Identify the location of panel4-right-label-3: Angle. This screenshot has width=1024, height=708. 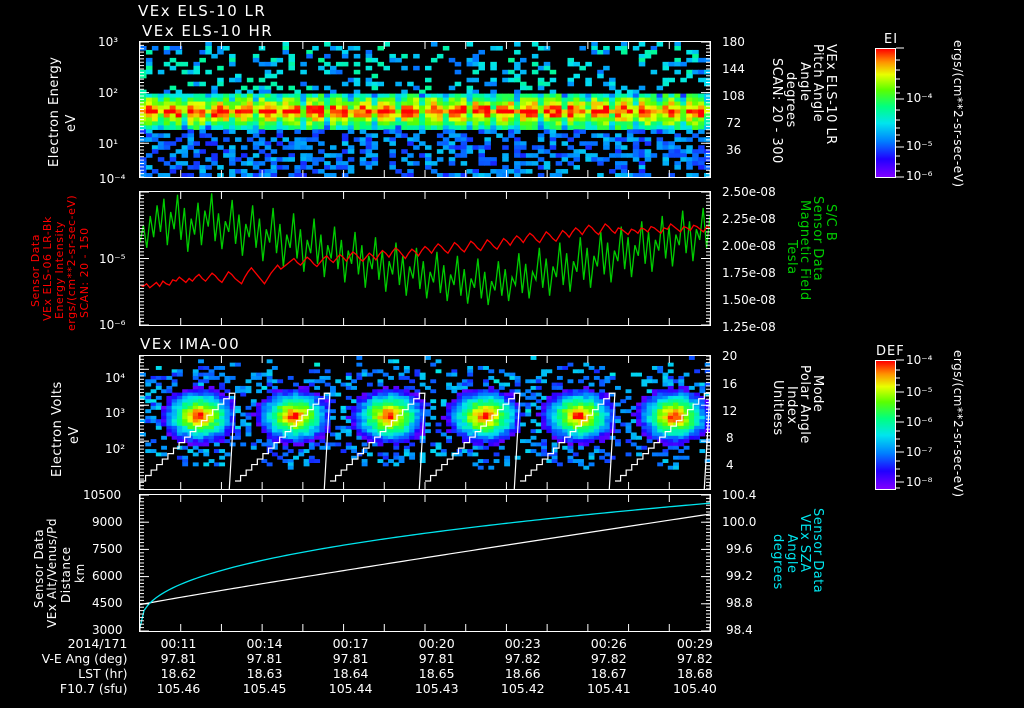
(791, 554).